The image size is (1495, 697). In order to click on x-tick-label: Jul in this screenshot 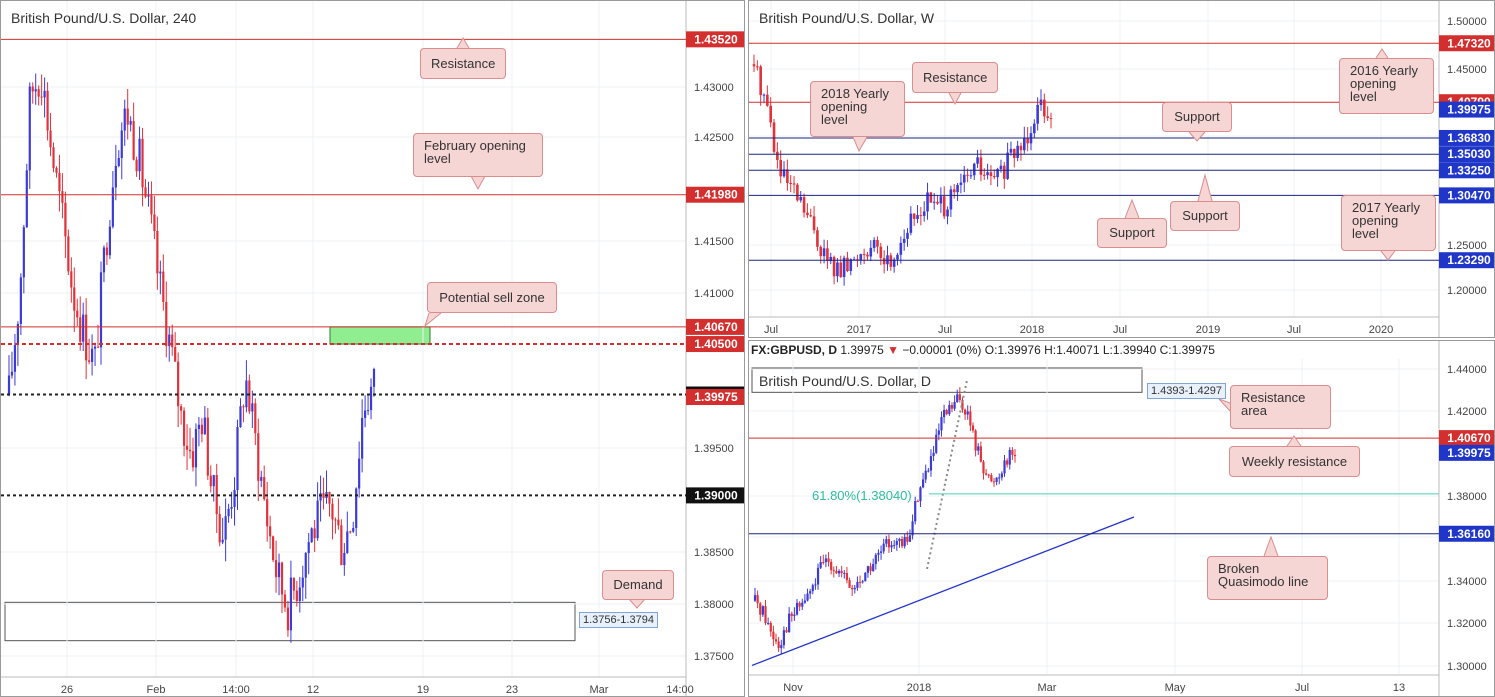, I will do `click(945, 330)`.